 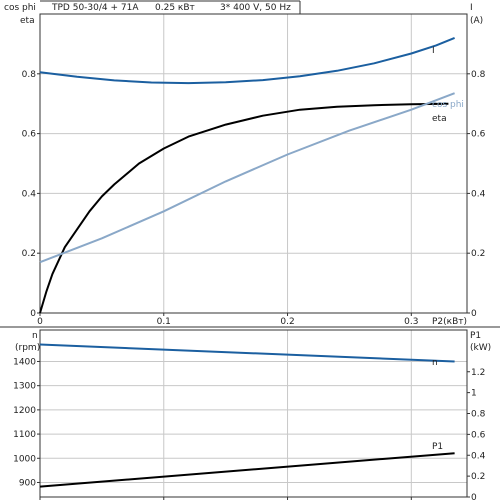 What do you see at coordinates (29, 254) in the screenshot?
I see `tick-label-left: 0.2` at bounding box center [29, 254].